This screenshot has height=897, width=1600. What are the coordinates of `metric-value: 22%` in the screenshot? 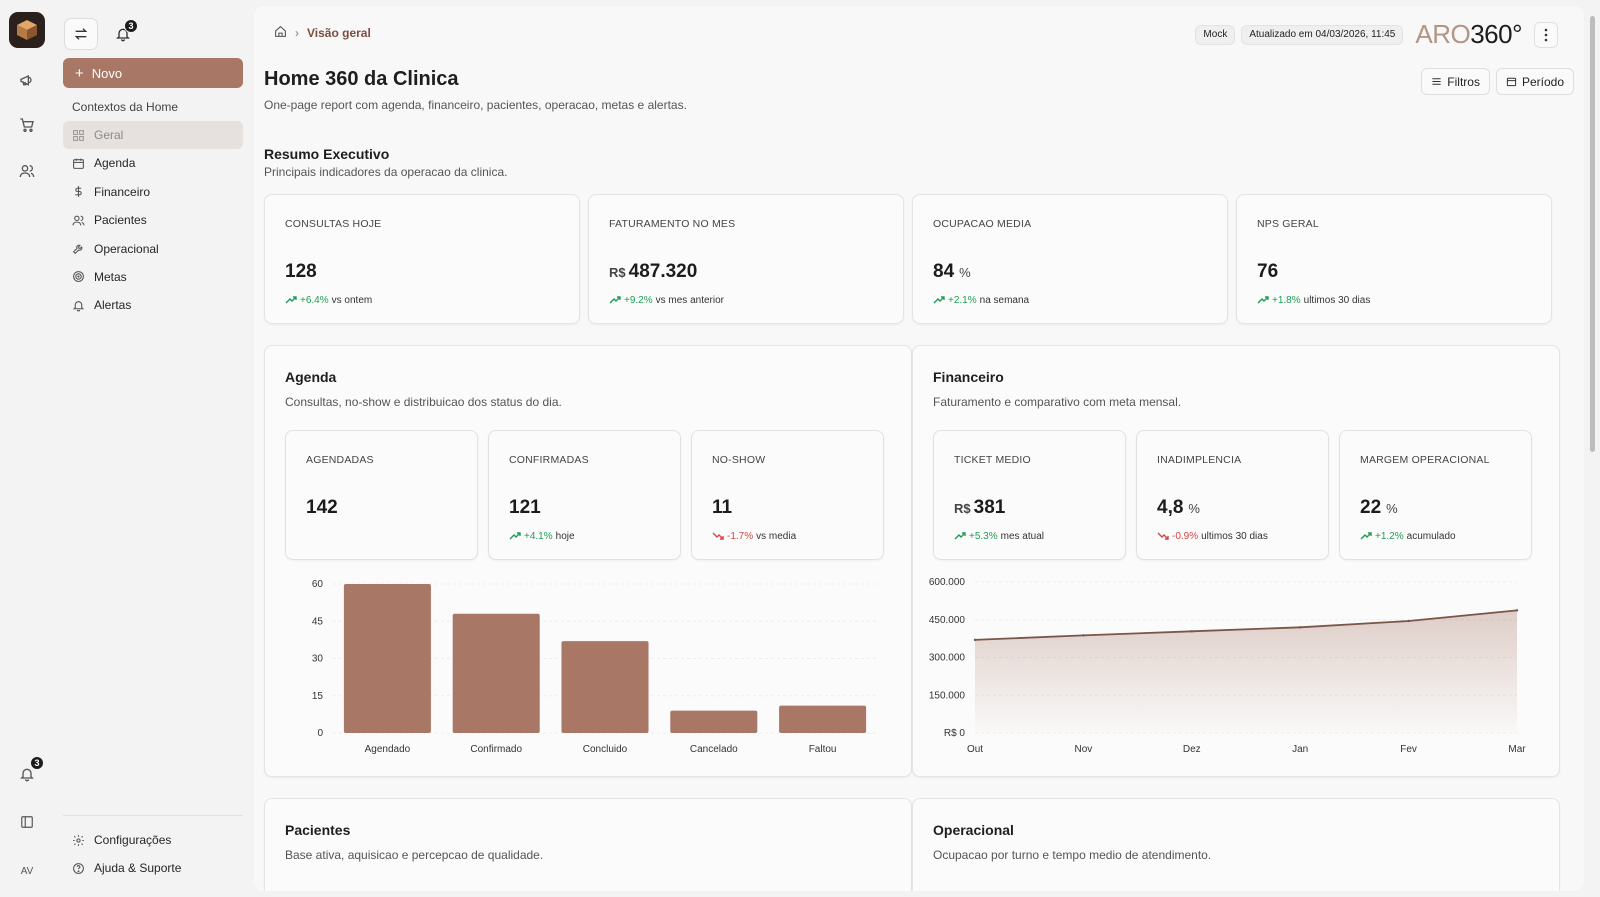 It's located at (1379, 508).